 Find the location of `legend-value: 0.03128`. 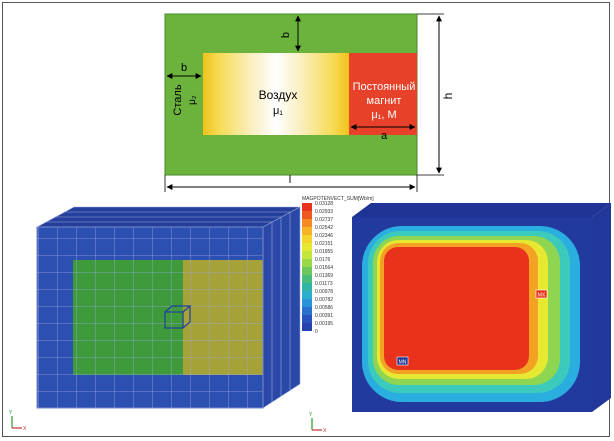

legend-value: 0.03128 is located at coordinates (324, 204).